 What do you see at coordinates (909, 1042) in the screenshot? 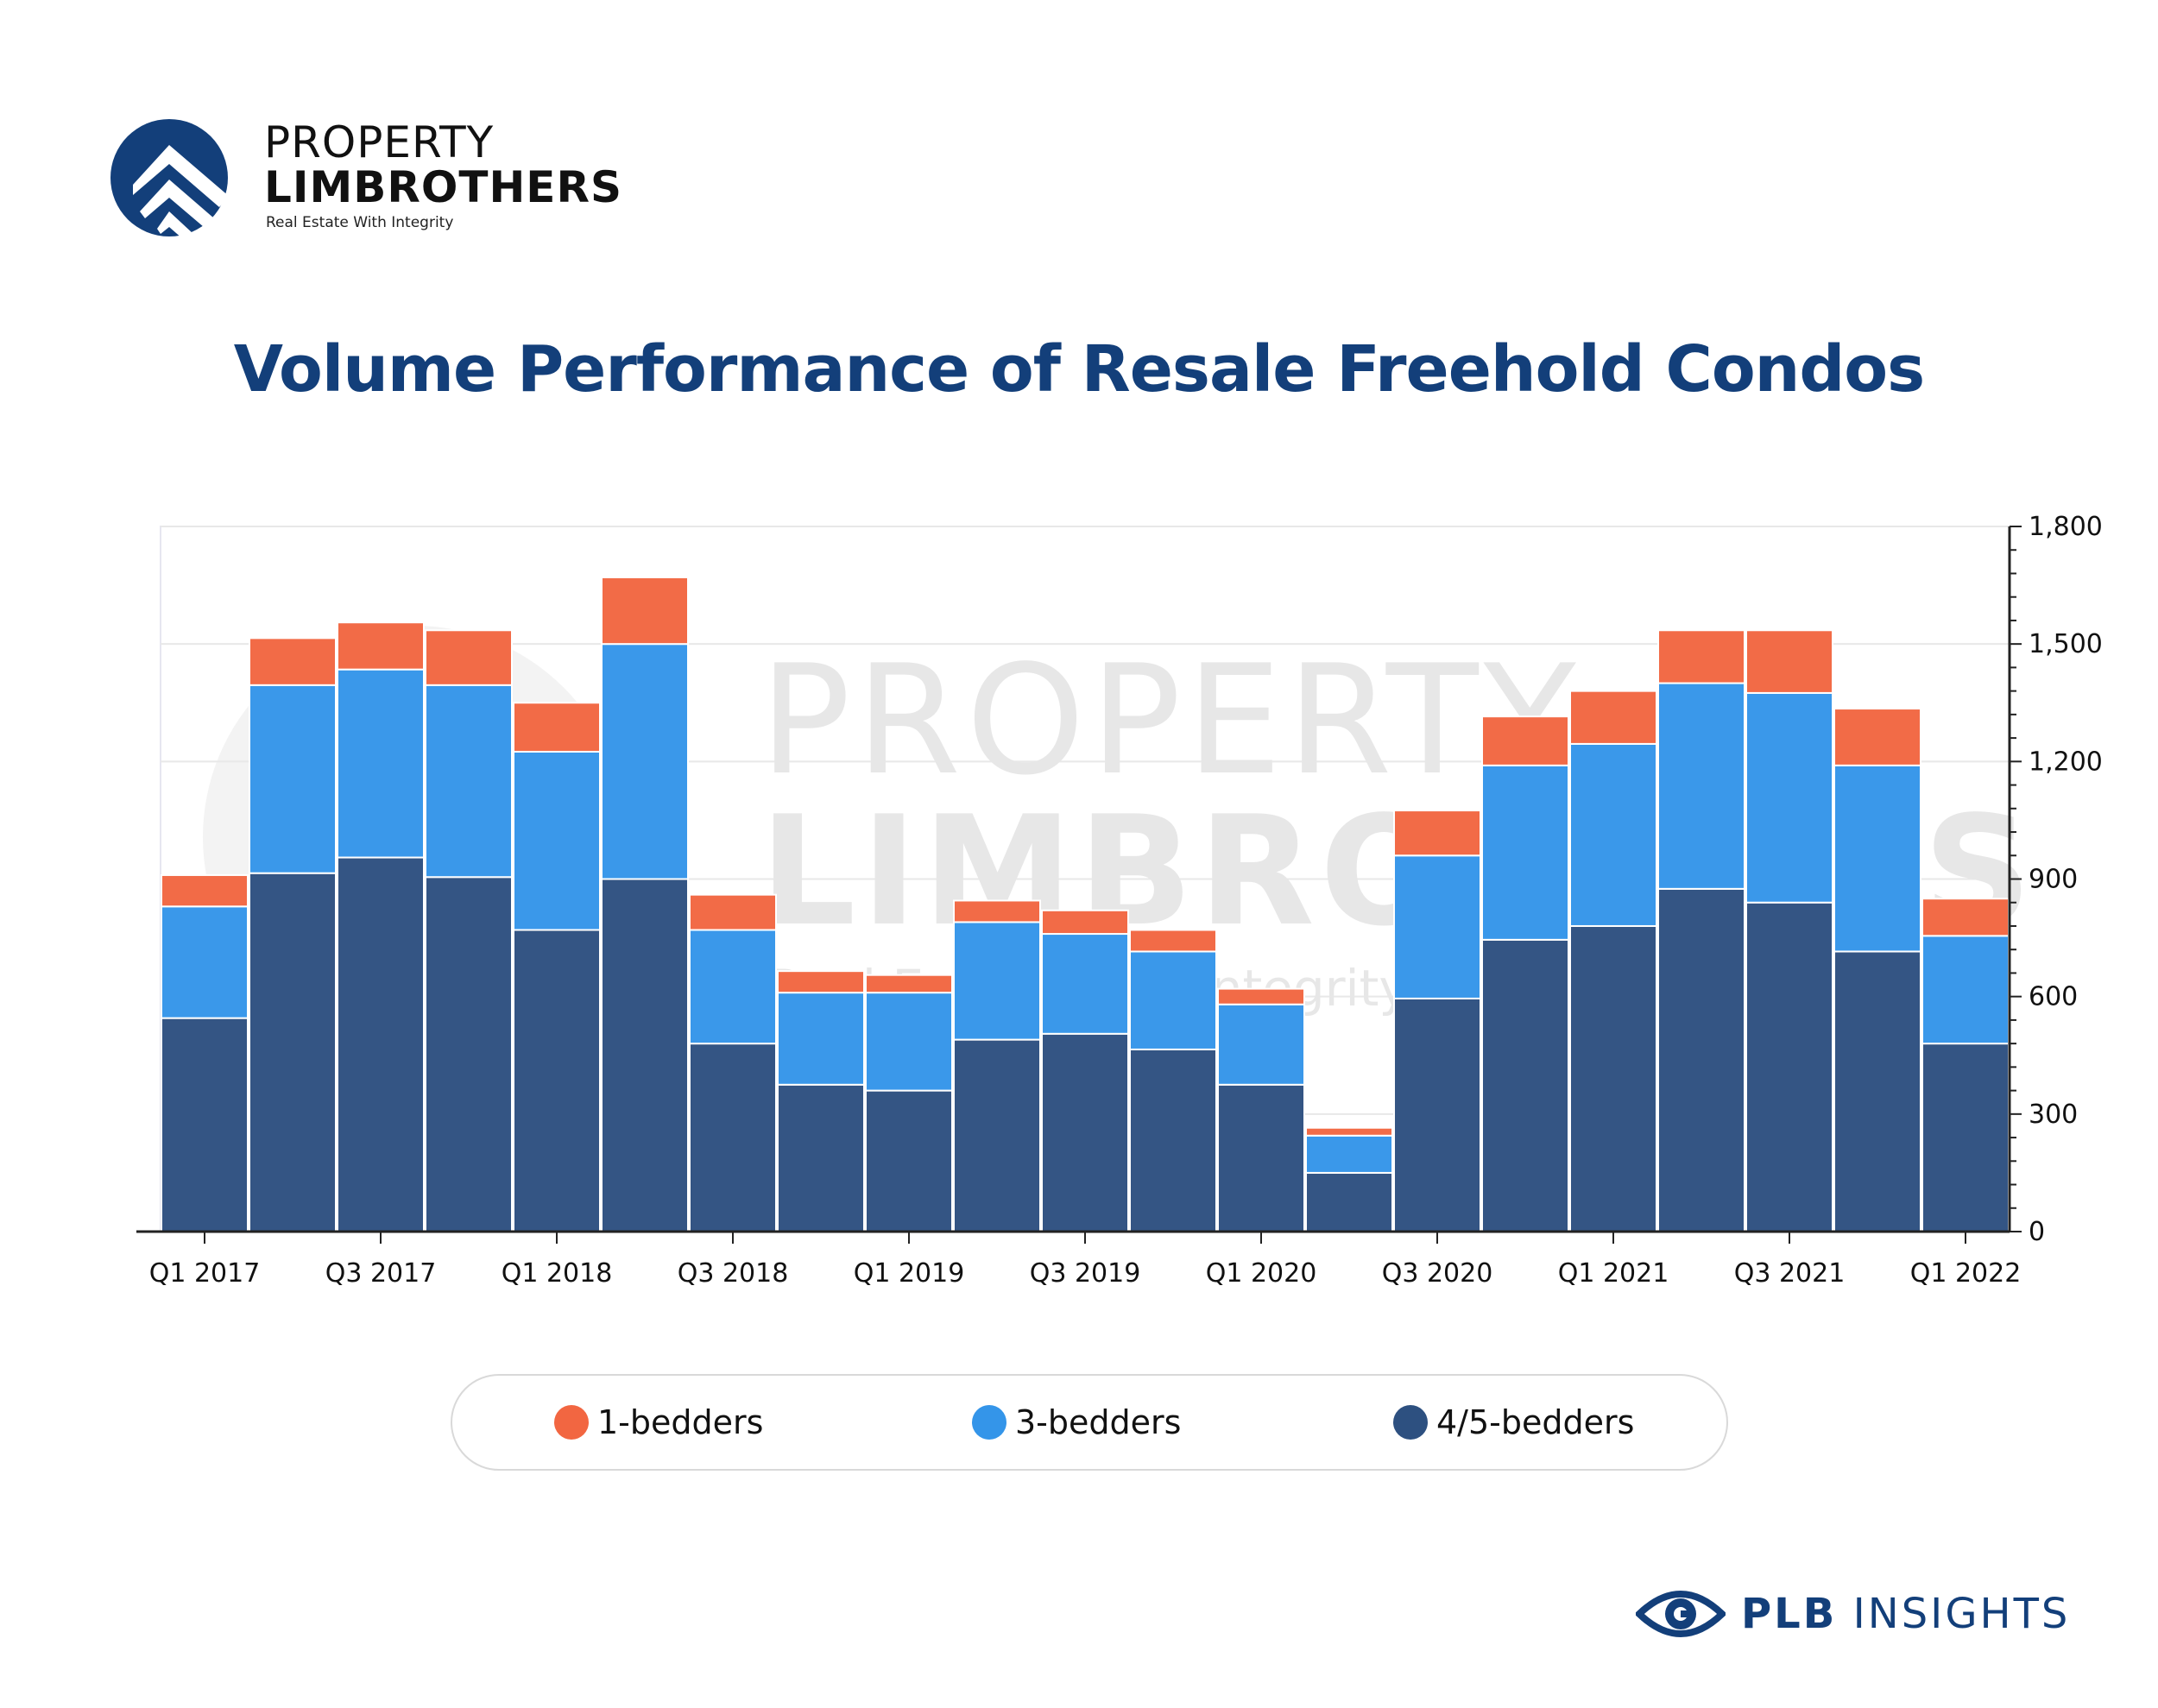
I see `bar-3-bedders-Q1-2019` at bounding box center [909, 1042].